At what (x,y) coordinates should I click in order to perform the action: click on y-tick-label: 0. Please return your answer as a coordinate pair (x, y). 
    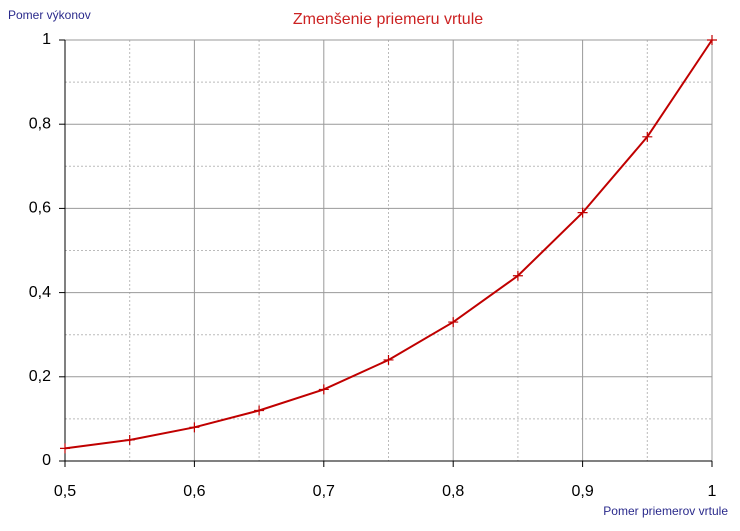
    Looking at the image, I should click on (46, 460).